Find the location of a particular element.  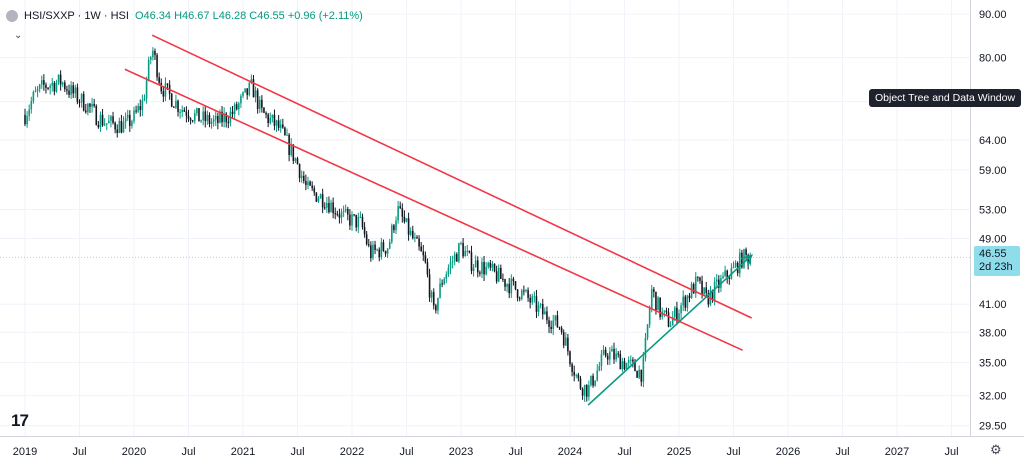

collapse-legend-icon: ⌄ is located at coordinates (18, 35).